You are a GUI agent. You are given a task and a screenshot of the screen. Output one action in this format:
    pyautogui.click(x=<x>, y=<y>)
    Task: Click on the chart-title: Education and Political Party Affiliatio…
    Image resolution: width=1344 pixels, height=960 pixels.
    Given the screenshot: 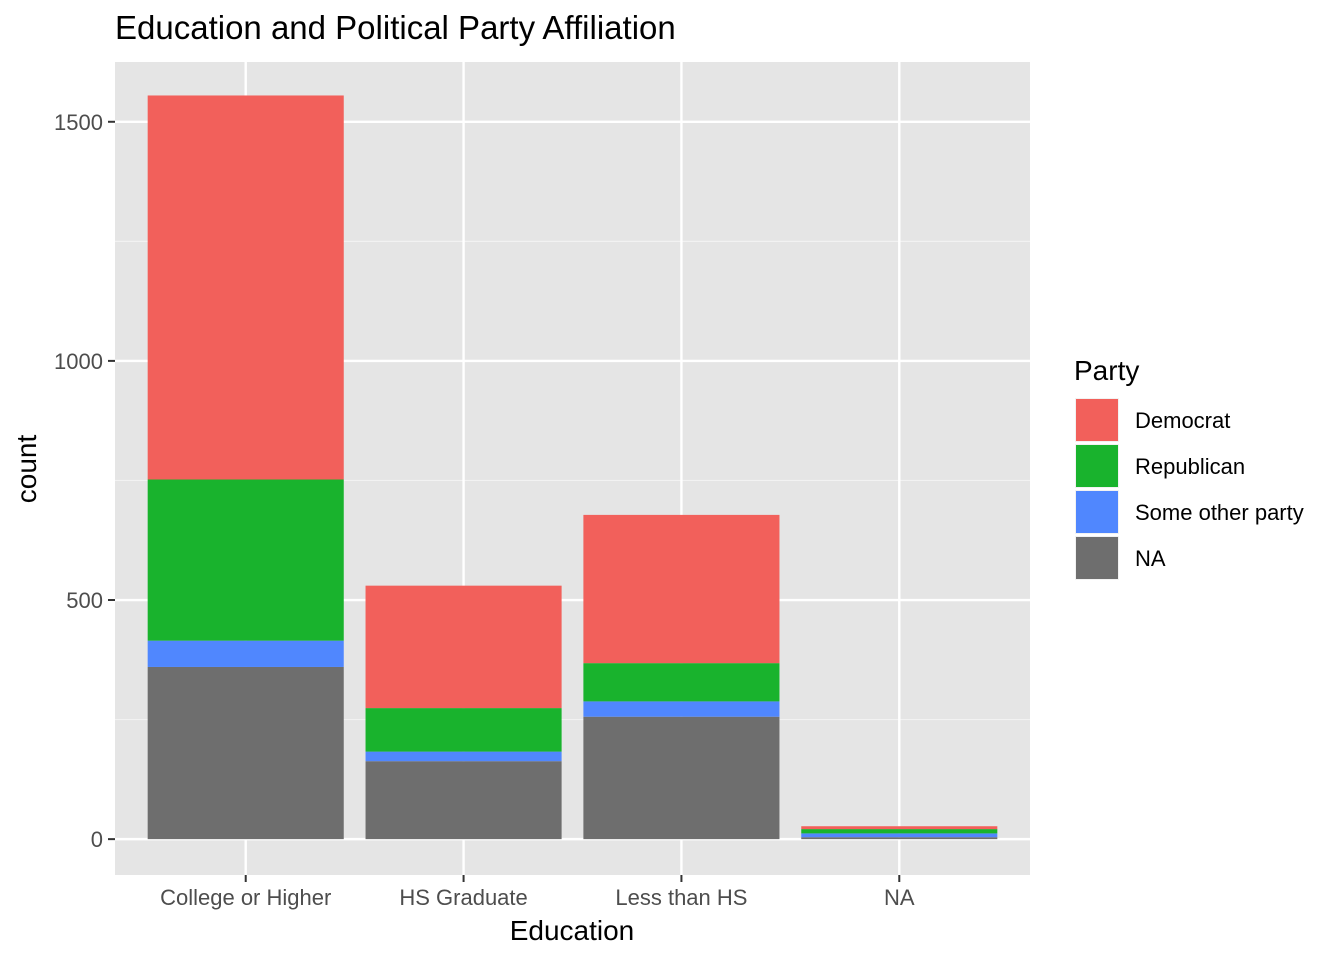 What is the action you would take?
    pyautogui.click(x=395, y=27)
    